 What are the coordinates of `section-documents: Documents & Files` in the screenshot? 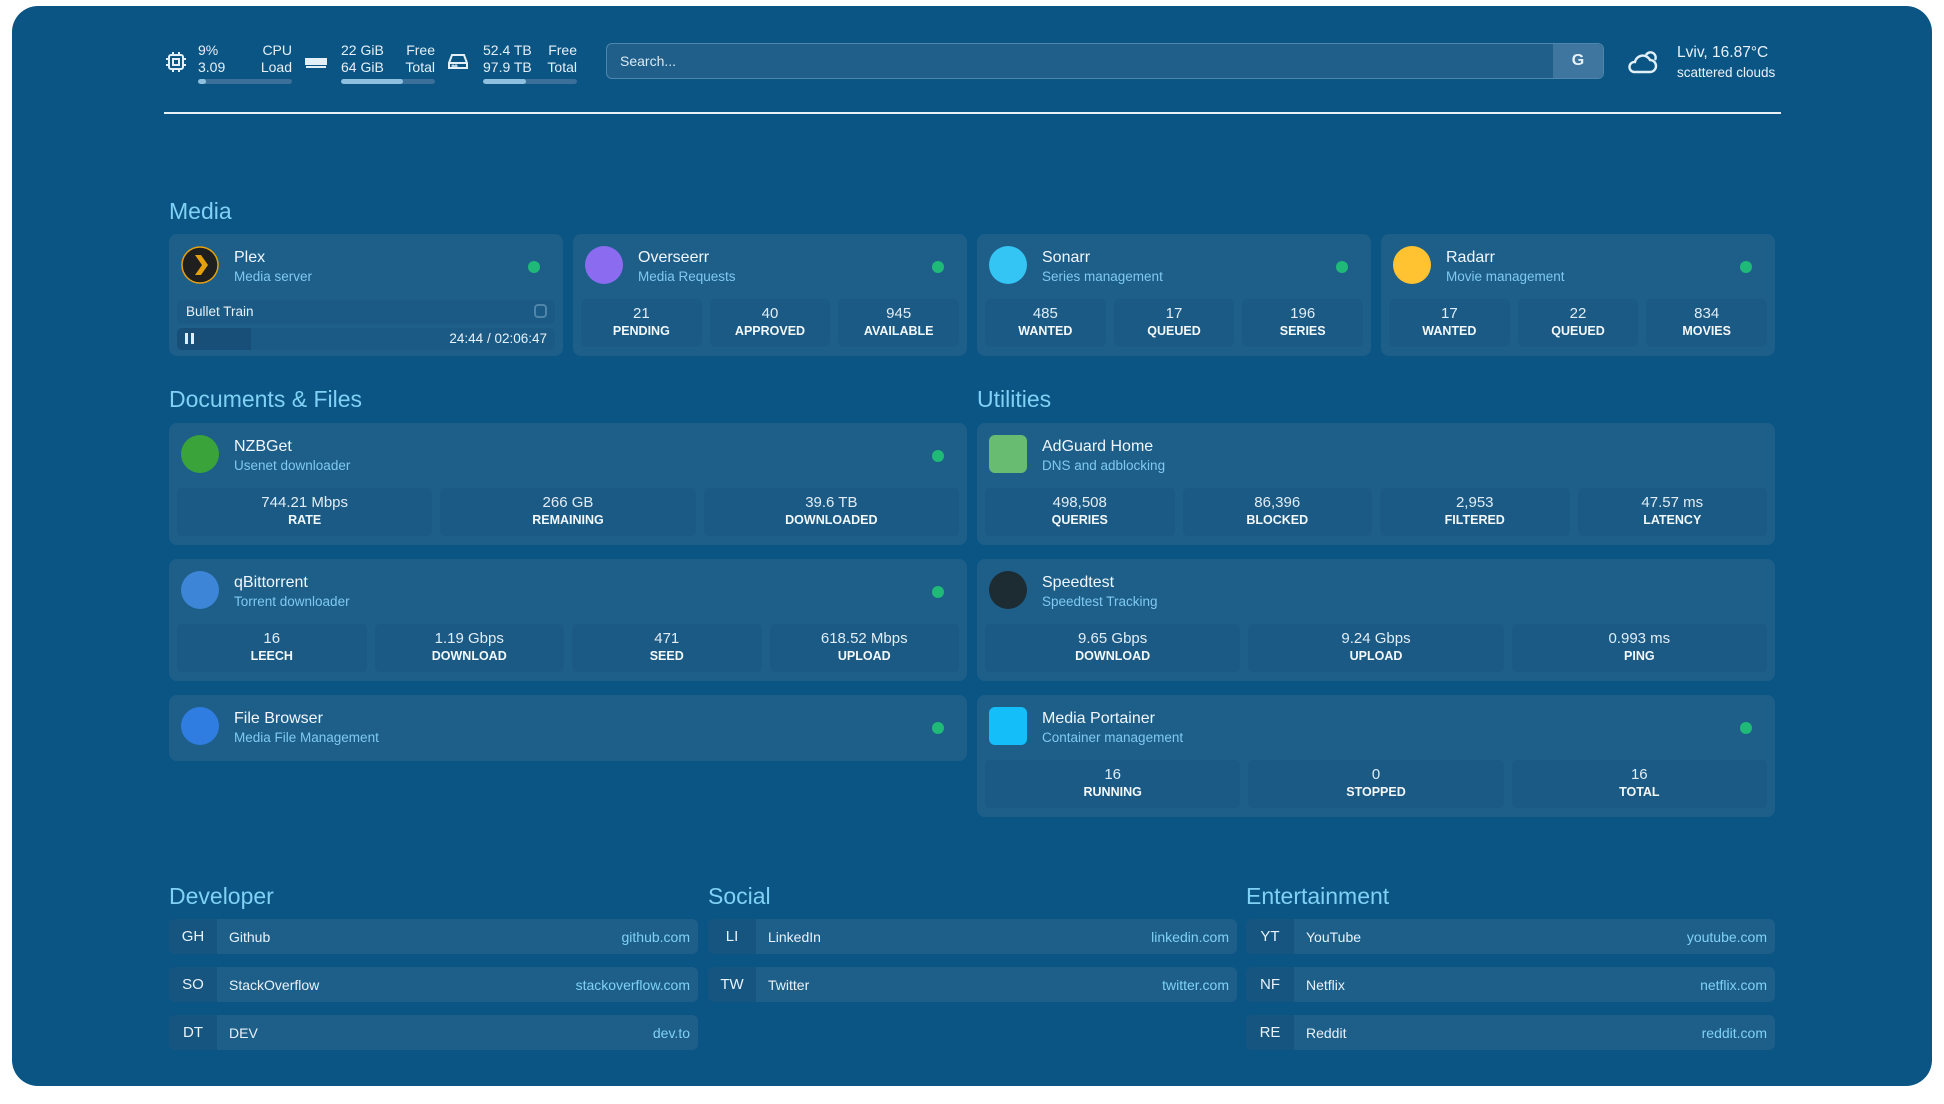 It's located at (266, 399).